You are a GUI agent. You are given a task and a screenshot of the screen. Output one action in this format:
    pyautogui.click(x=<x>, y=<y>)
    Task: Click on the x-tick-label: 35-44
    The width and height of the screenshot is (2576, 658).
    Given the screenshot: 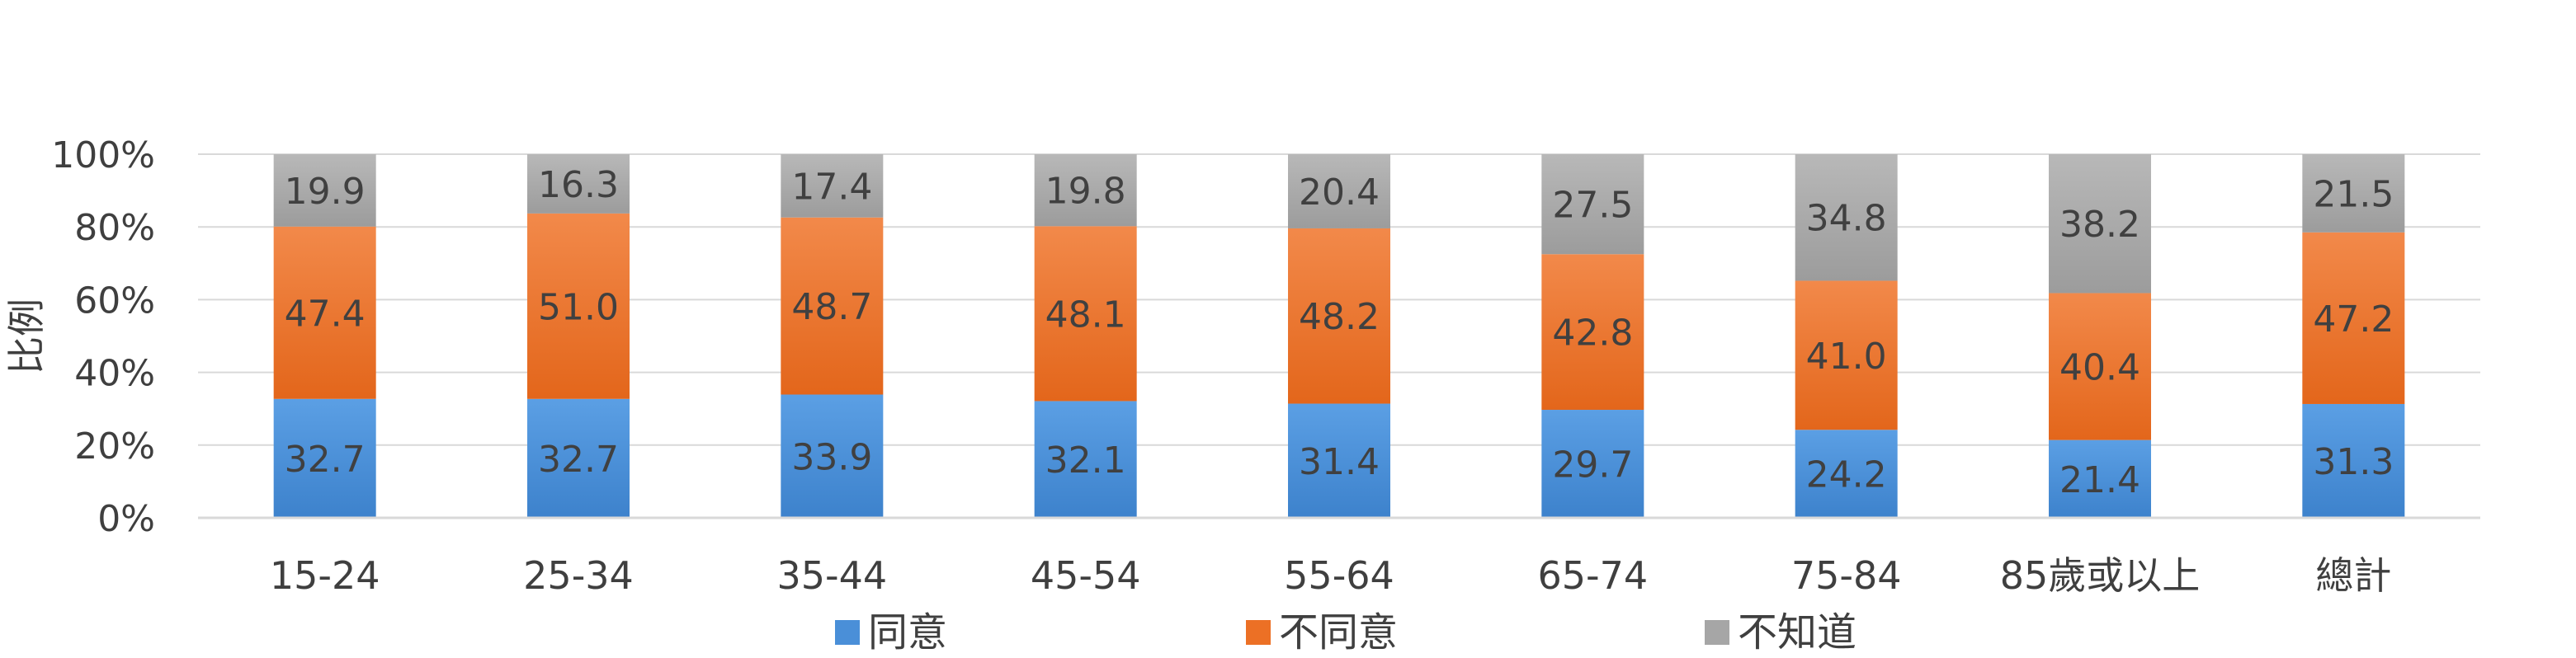 What is the action you would take?
    pyautogui.click(x=831, y=575)
    